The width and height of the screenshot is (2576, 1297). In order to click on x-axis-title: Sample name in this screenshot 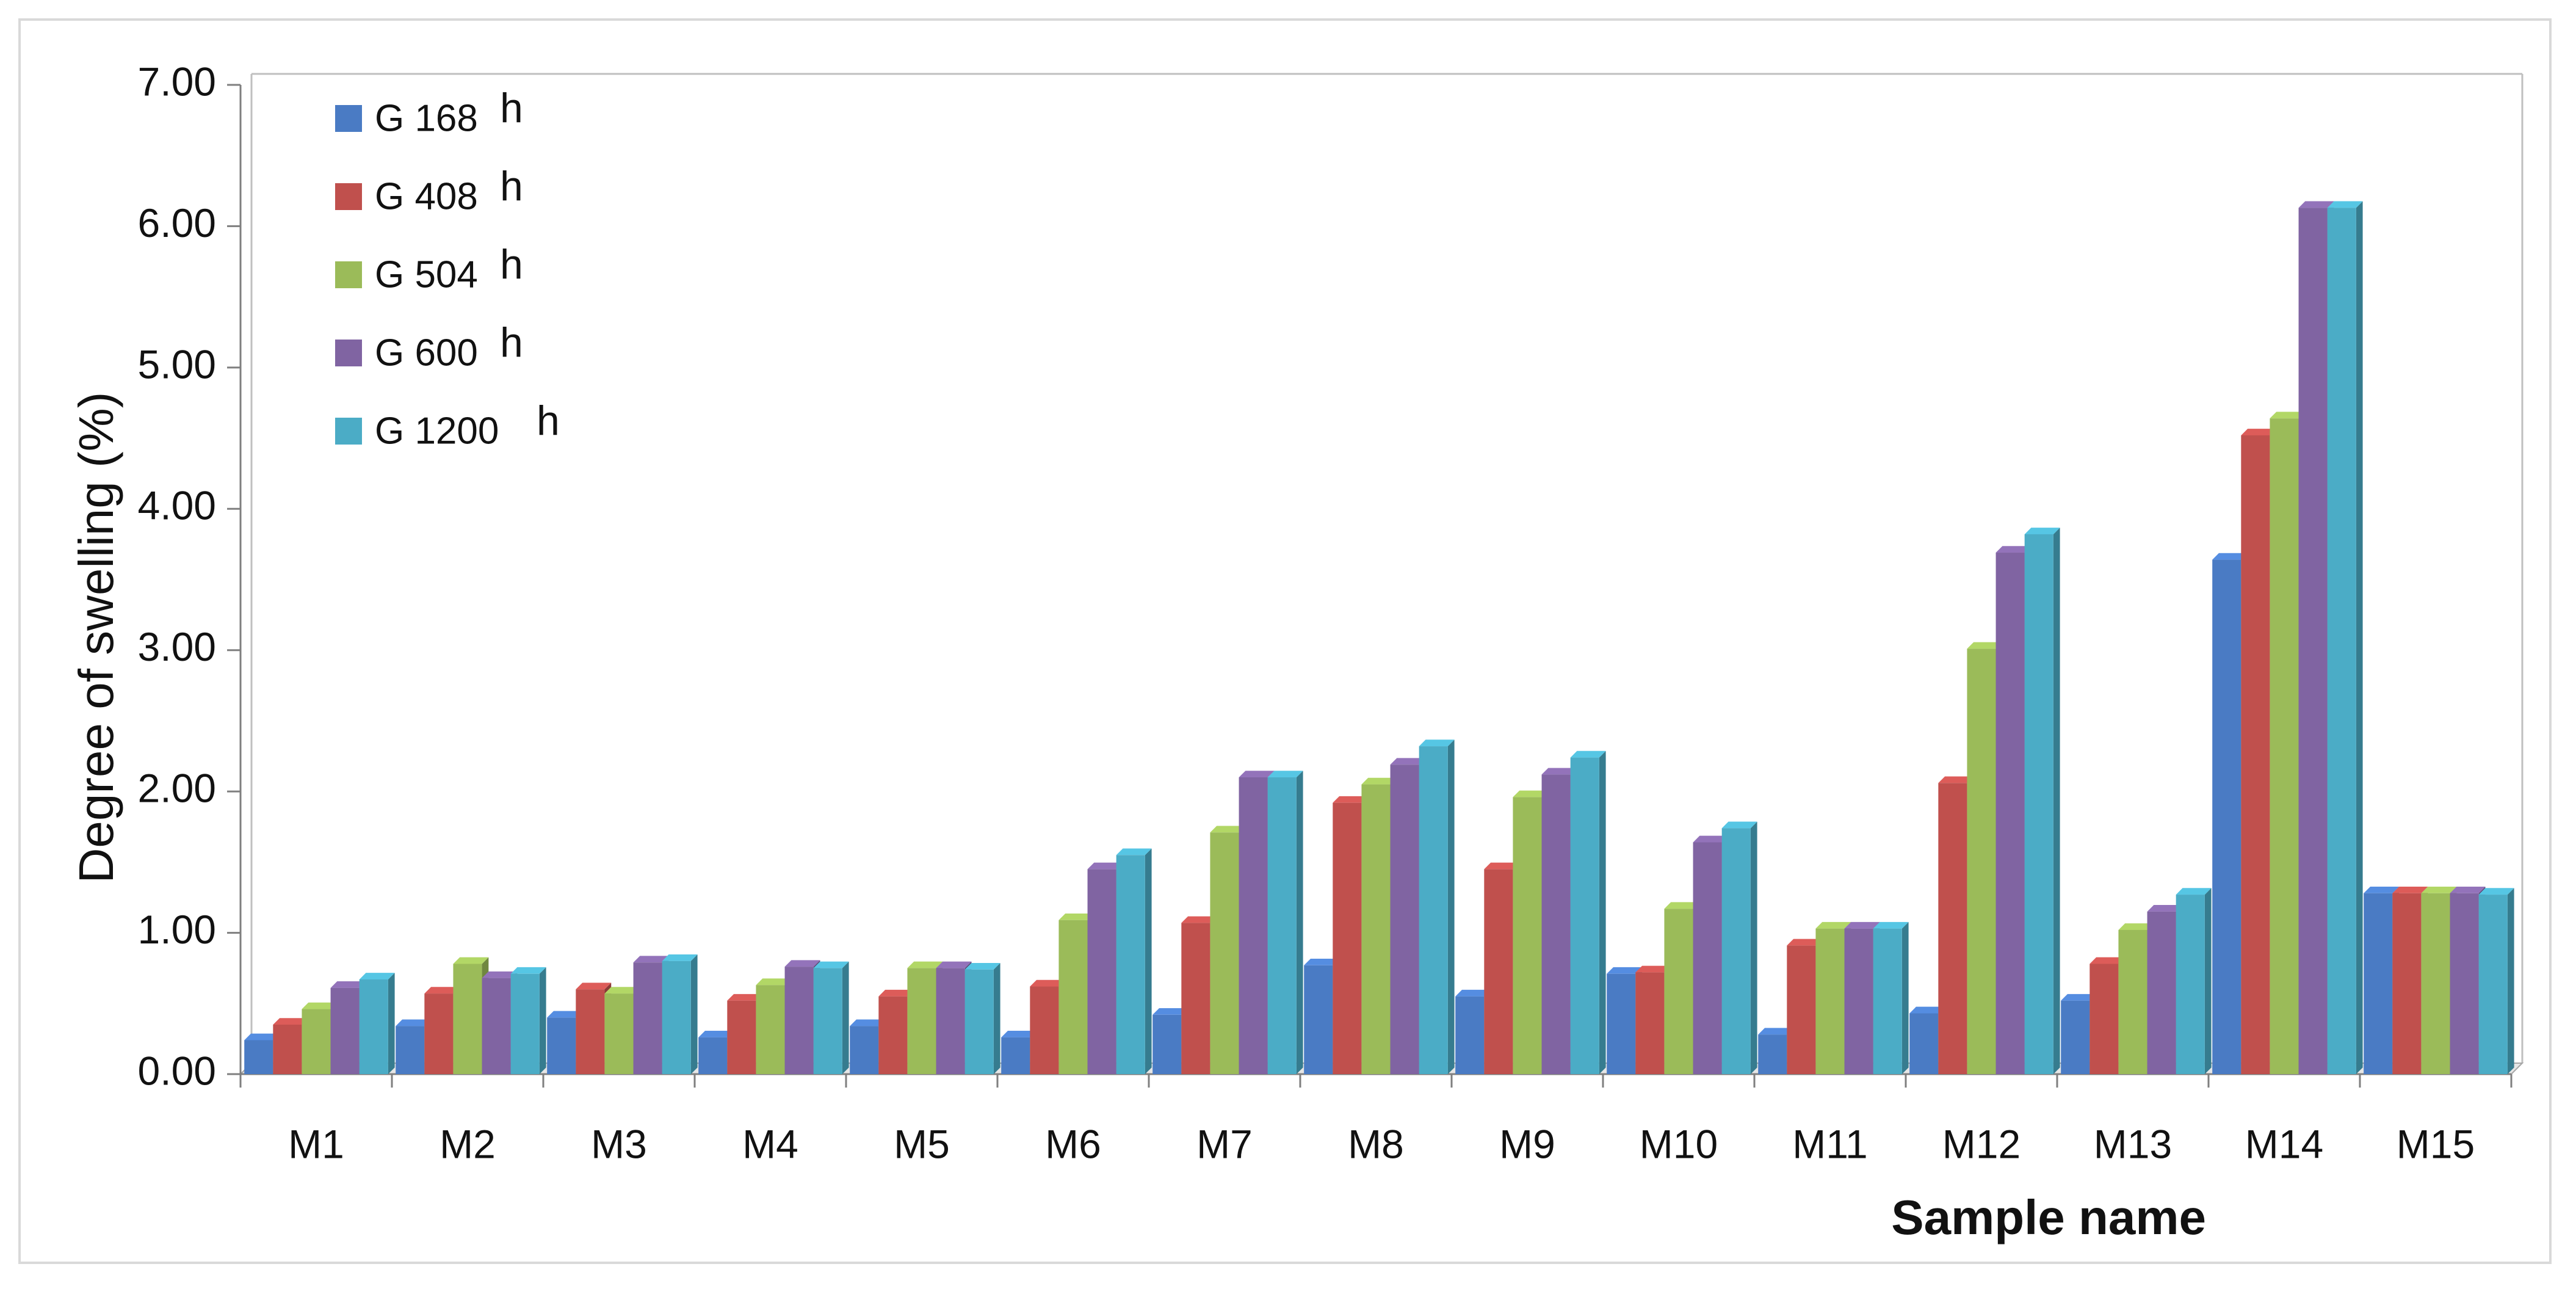, I will do `click(2048, 1217)`.